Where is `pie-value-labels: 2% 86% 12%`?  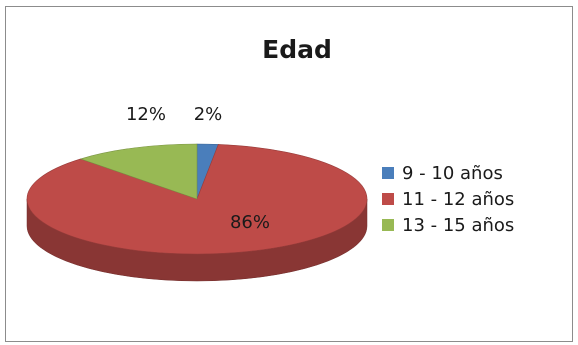 pie-value-labels: 2% 86% 12% is located at coordinates (198, 168).